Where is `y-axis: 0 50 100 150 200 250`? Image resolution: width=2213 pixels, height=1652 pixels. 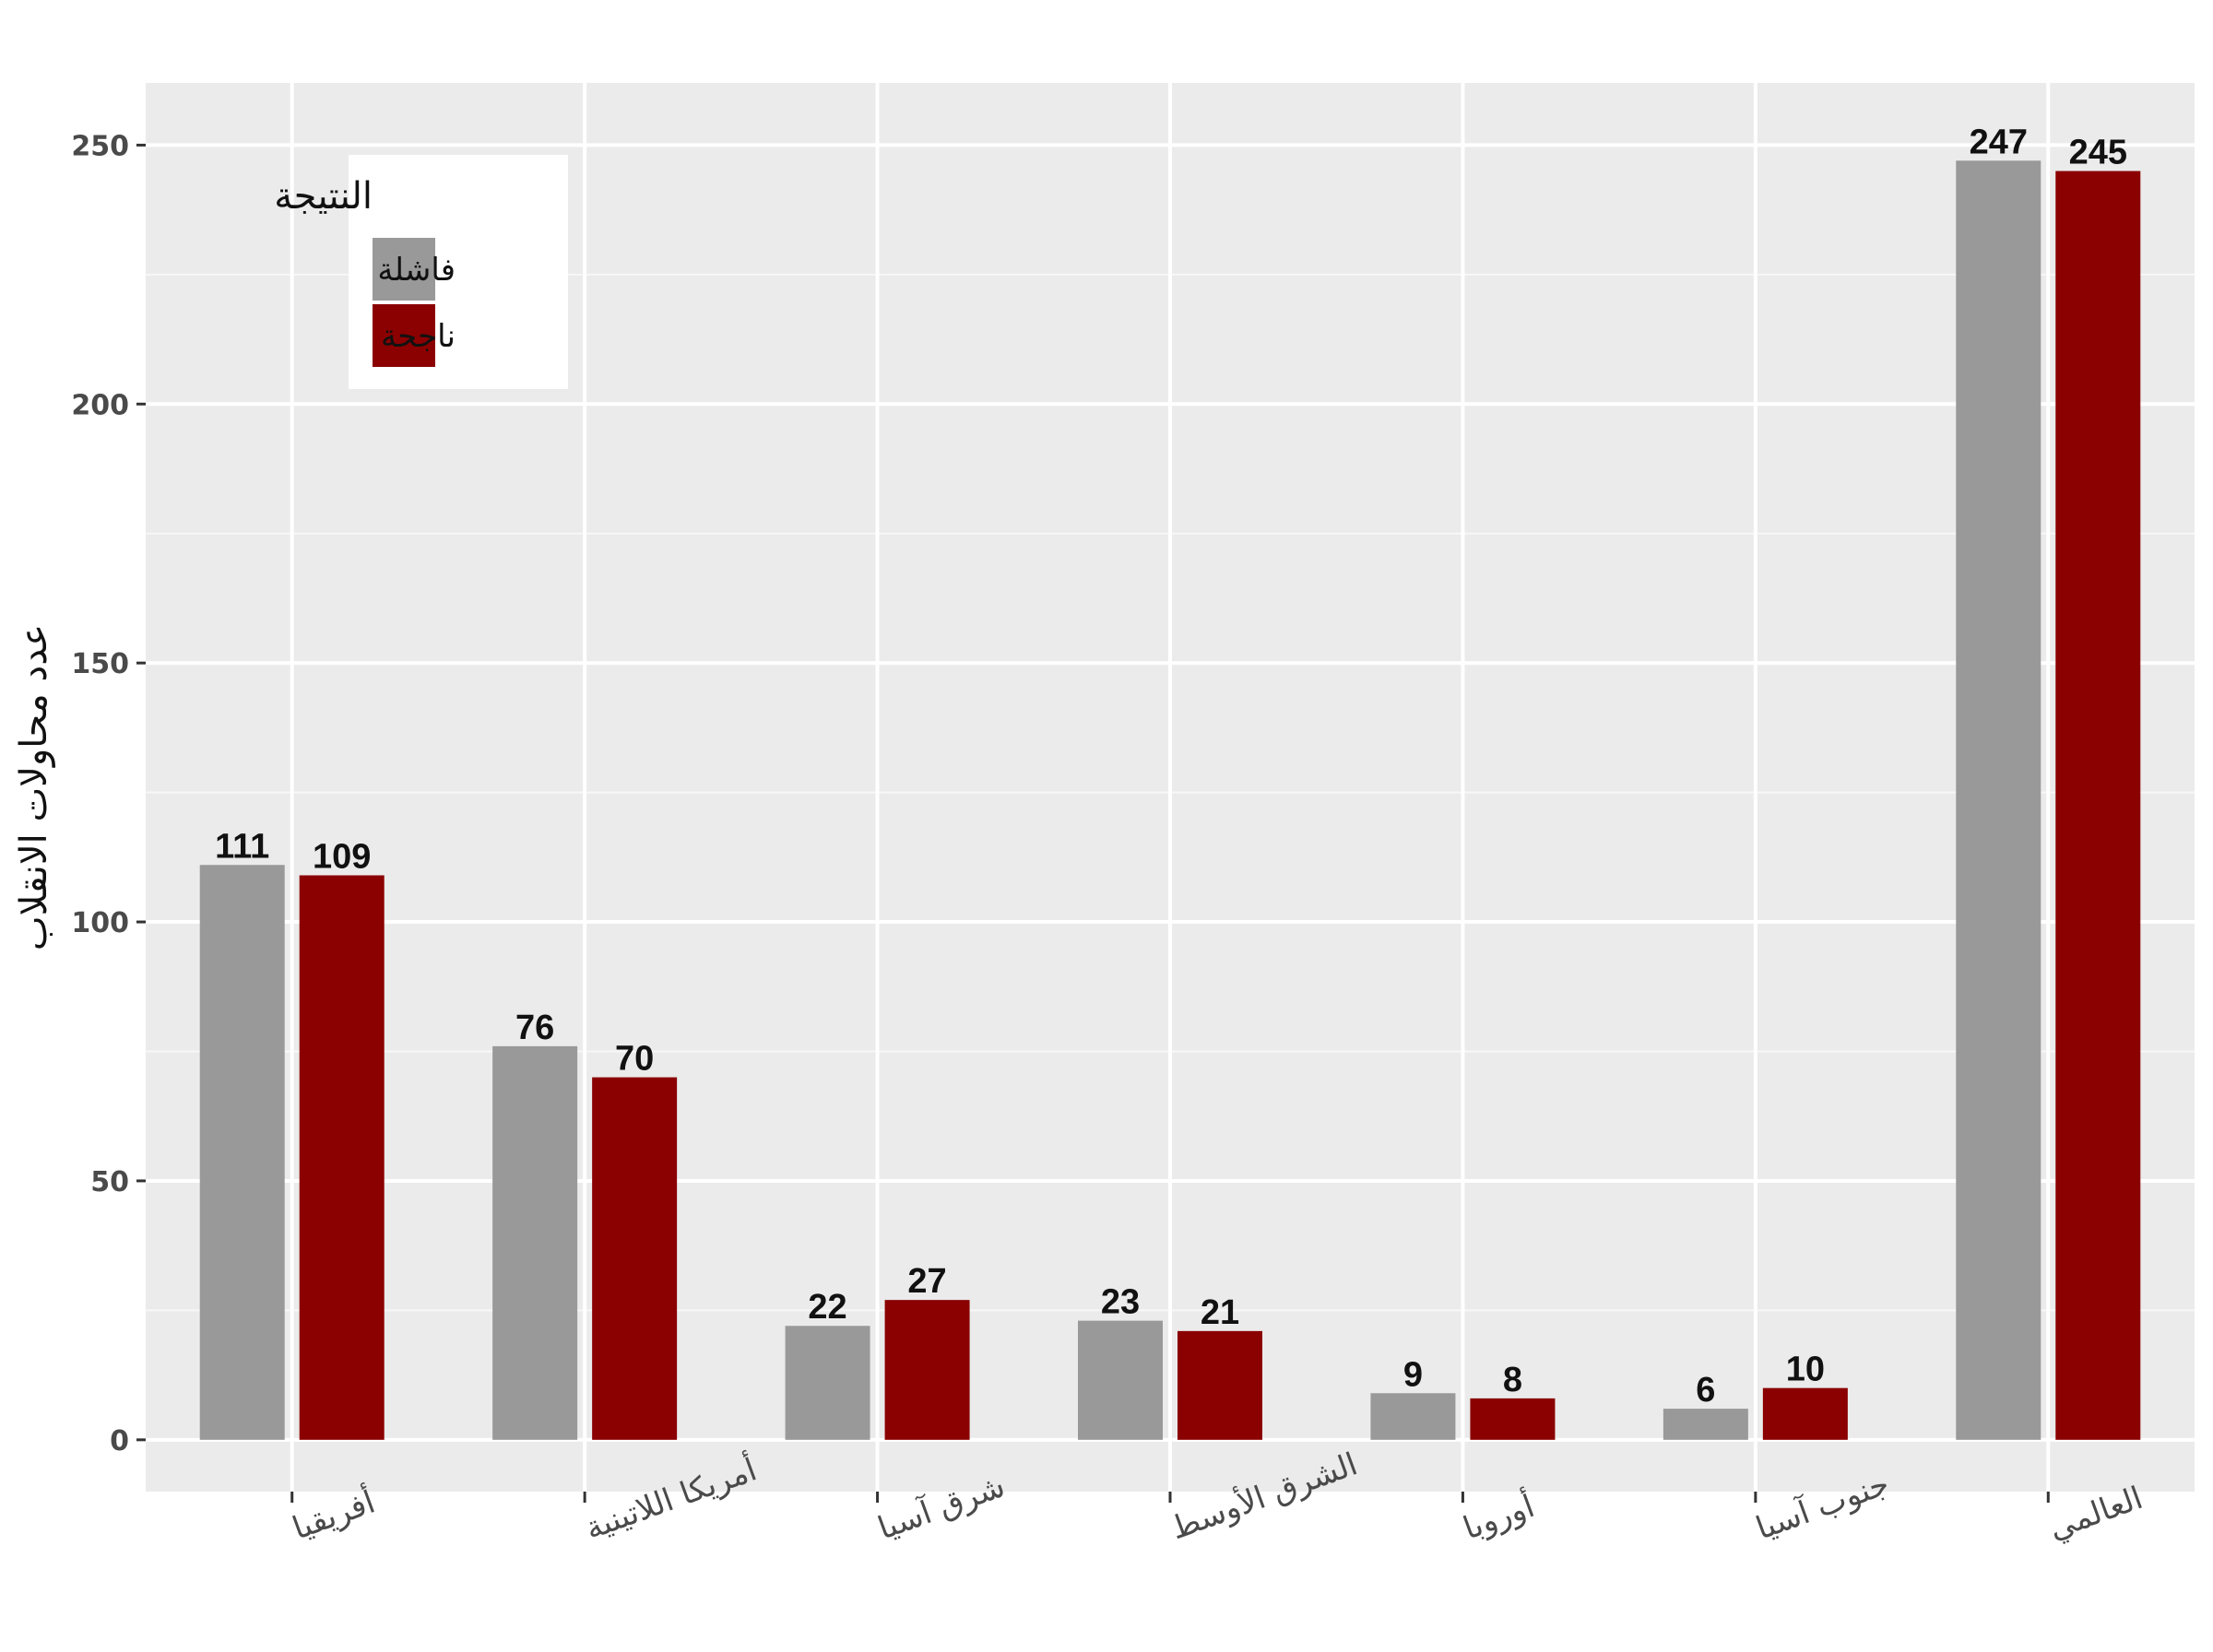
y-axis: 0 50 100 150 200 250 is located at coordinates (108, 793).